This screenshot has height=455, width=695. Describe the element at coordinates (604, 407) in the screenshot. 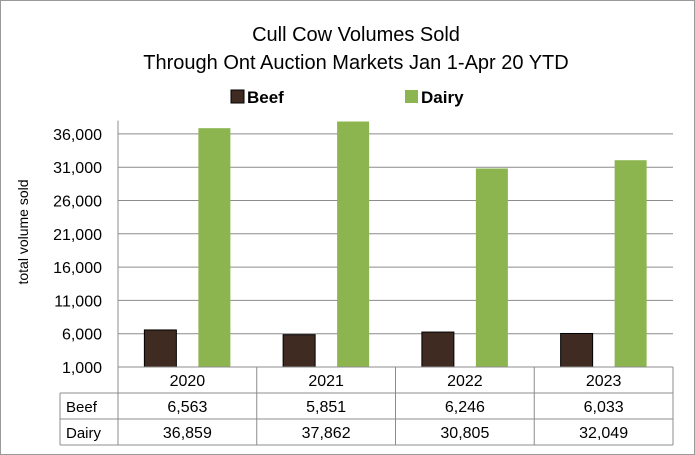

I see `table-cell-beef-2023: 6,033` at that location.